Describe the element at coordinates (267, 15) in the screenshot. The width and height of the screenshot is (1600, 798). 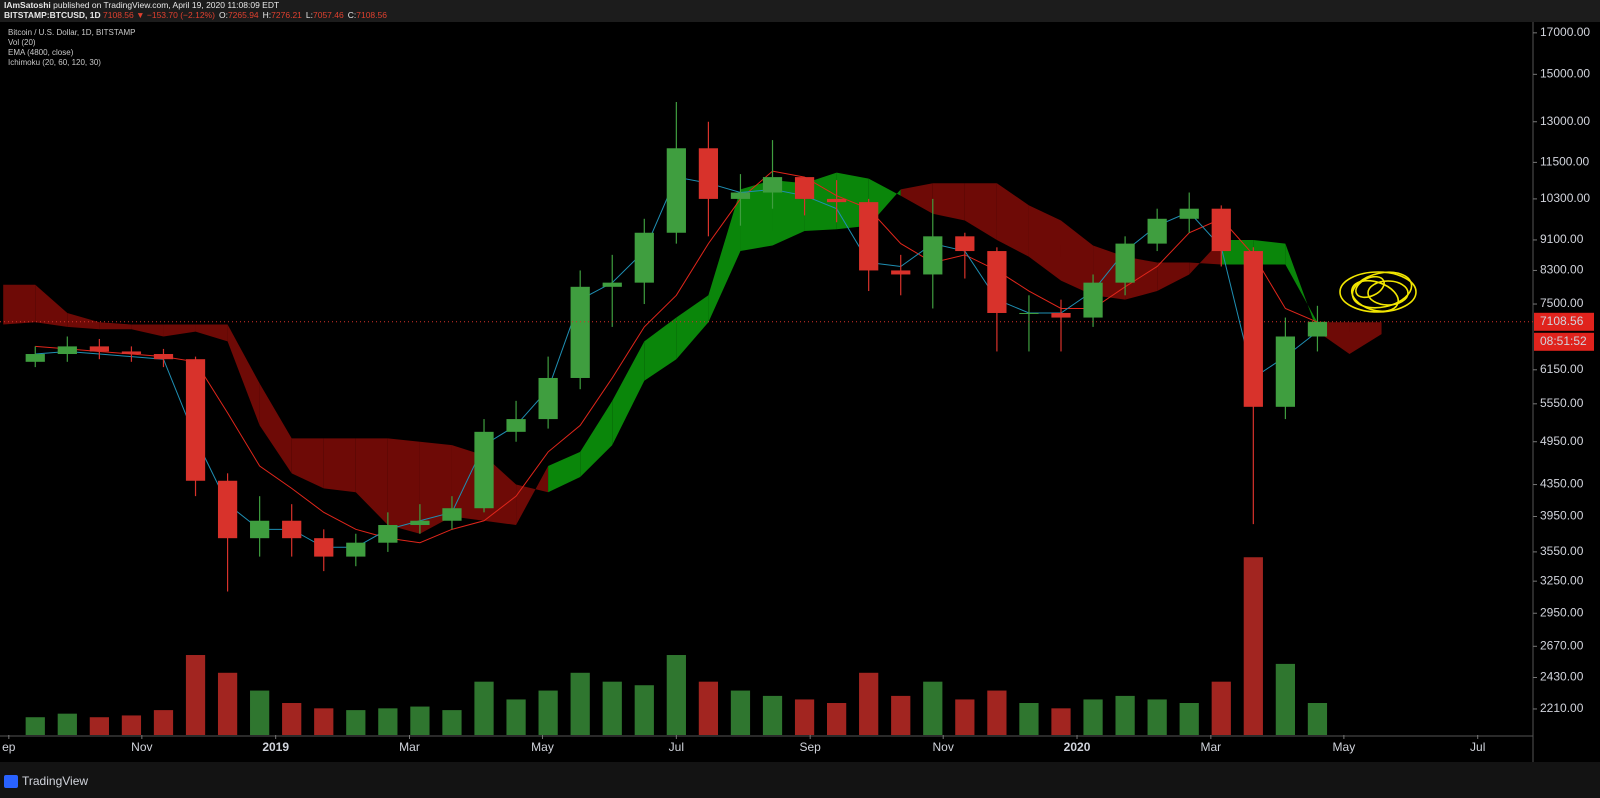
I see `ohlc-label: H:` at that location.